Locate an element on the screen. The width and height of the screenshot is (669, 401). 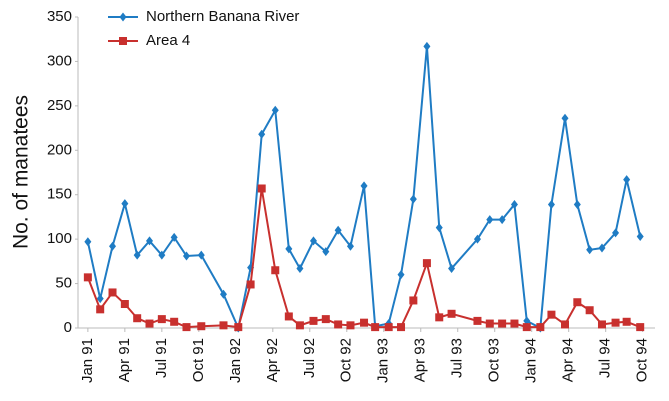
x-tick-label: Oct 93 is located at coordinates (494, 360).